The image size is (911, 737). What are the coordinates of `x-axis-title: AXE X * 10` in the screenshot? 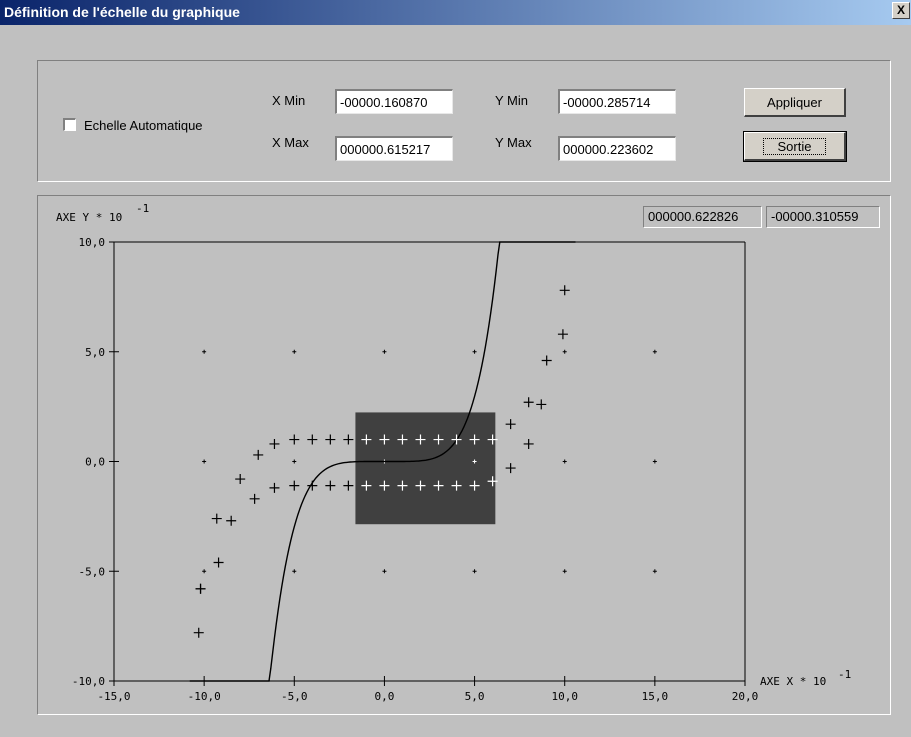 It's located at (793, 681).